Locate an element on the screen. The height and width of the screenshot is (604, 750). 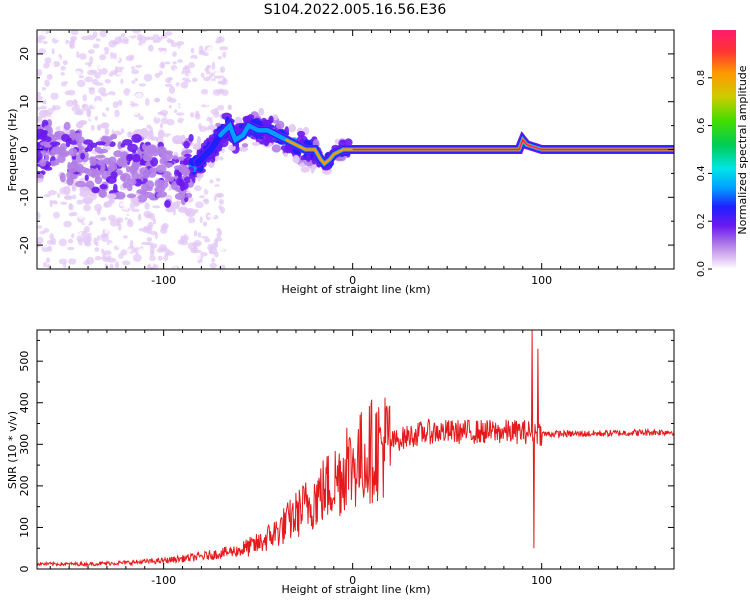
colorbar-tick-label: 0.6 is located at coordinates (701, 126).